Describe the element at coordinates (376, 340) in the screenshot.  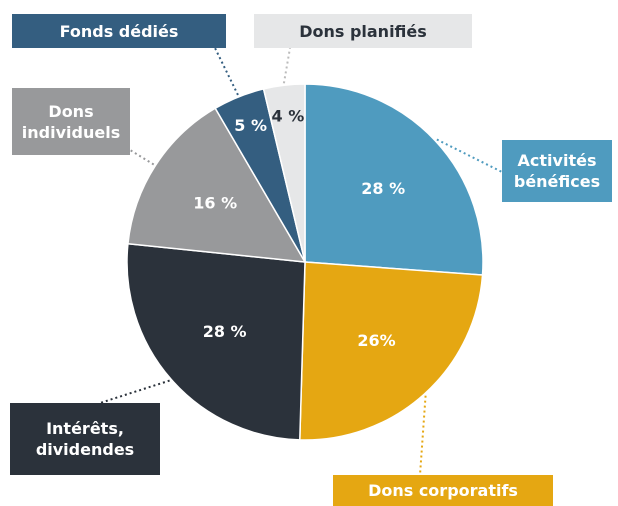
I see `value-label: 26%` at that location.